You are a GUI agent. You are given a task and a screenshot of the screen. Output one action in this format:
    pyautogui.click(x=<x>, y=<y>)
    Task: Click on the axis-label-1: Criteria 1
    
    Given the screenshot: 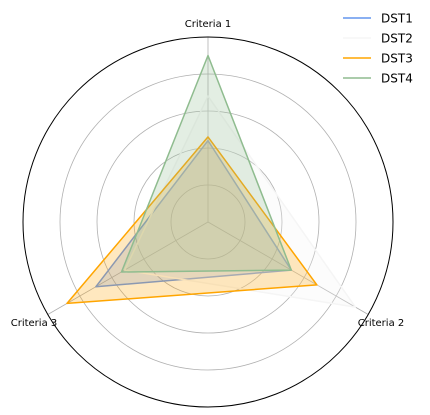 What is the action you would take?
    pyautogui.click(x=208, y=24)
    